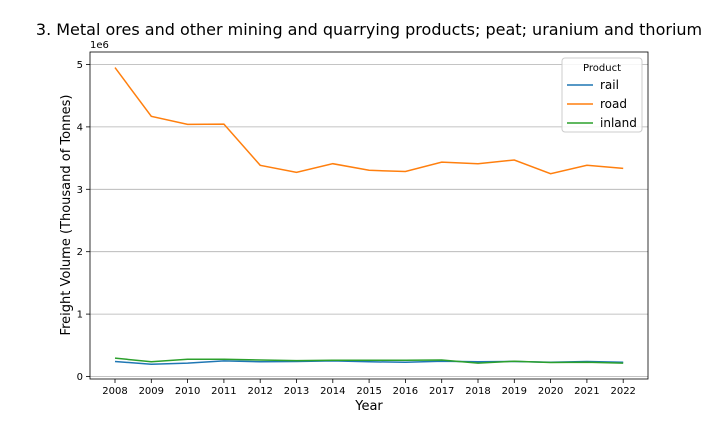  I want to click on y-tick-label: 3, so click(80, 190).